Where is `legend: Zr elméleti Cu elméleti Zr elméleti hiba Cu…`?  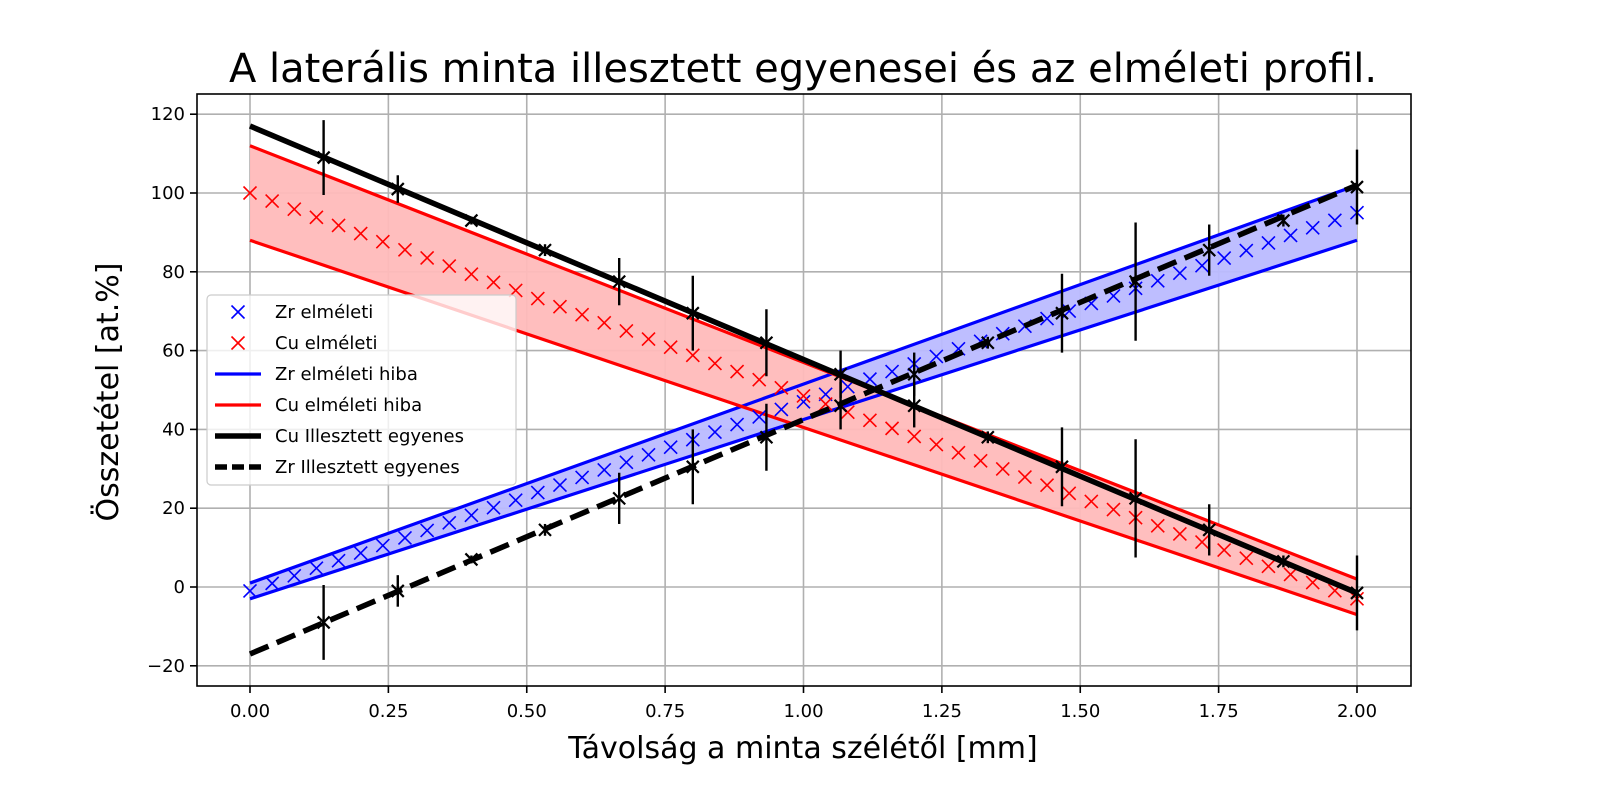
legend: Zr elméleti Cu elméleti Zr elméleti hiba Cu… is located at coordinates (361, 390).